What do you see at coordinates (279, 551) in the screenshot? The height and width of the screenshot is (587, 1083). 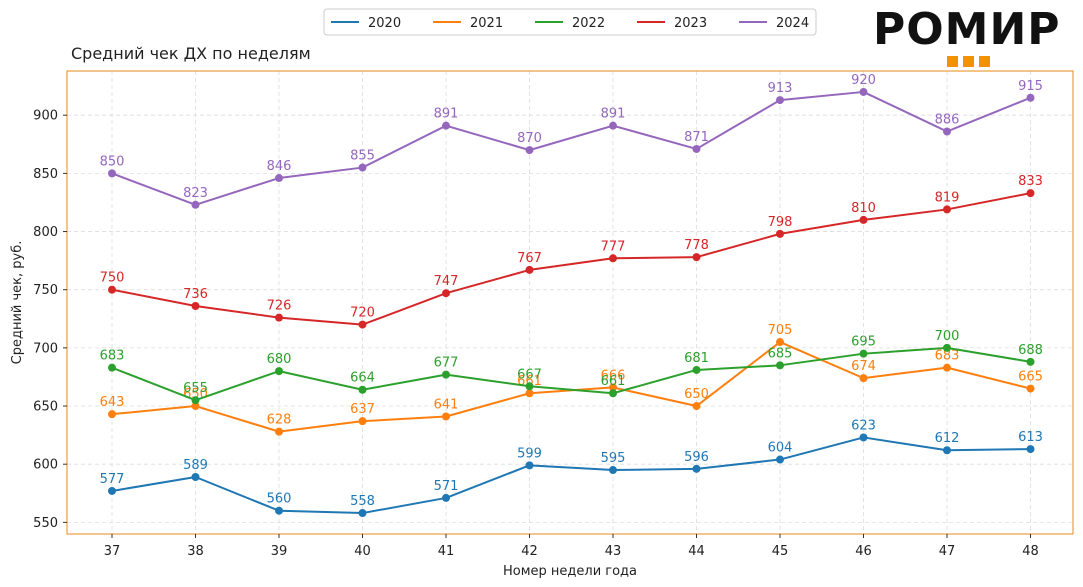 I see `x-tick-label: 39` at bounding box center [279, 551].